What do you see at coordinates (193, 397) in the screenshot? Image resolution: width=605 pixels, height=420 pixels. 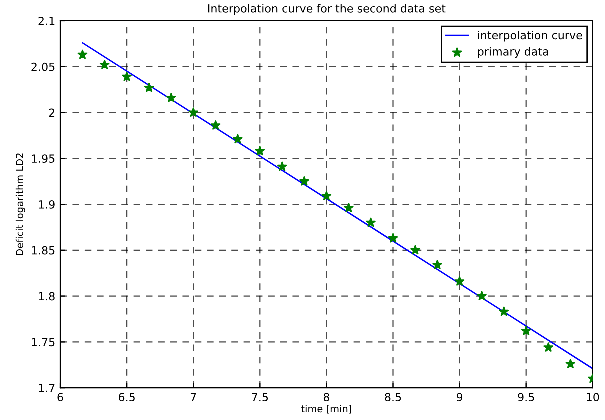 I see `x-tick-label: 7` at bounding box center [193, 397].